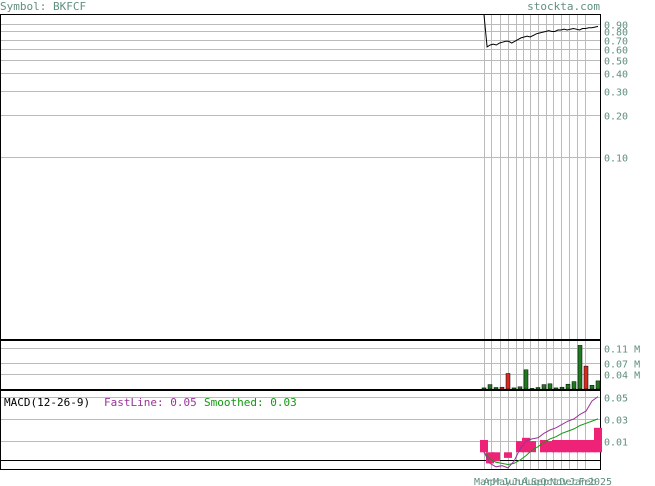 The image size is (655, 486). I want to click on volume-tick-label: 0.11 M, so click(622, 350).